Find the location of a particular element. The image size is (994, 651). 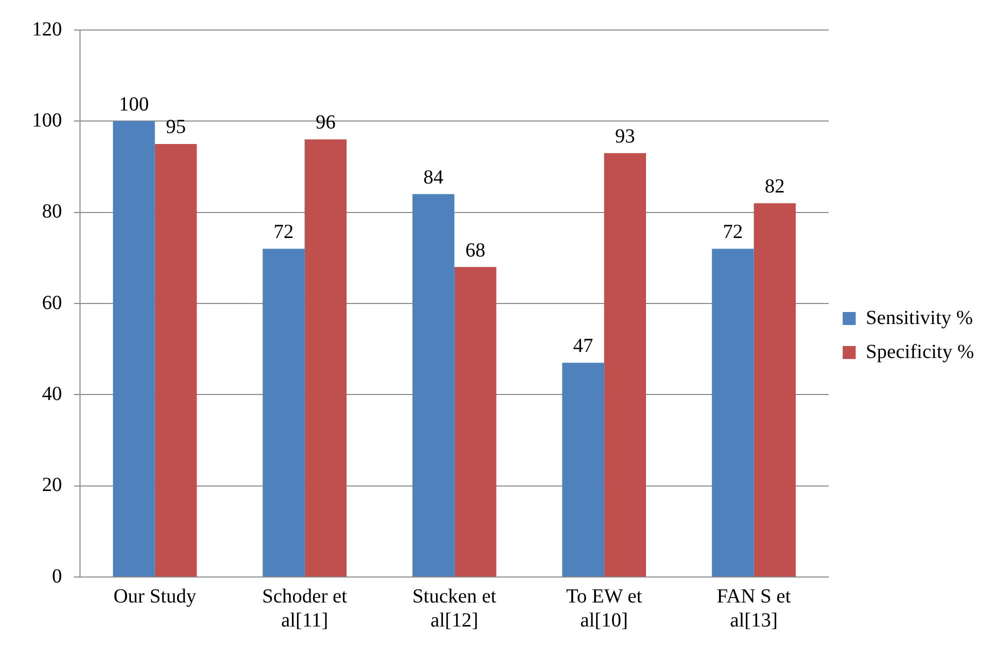

y-tick-label: 80 is located at coordinates (52, 211).